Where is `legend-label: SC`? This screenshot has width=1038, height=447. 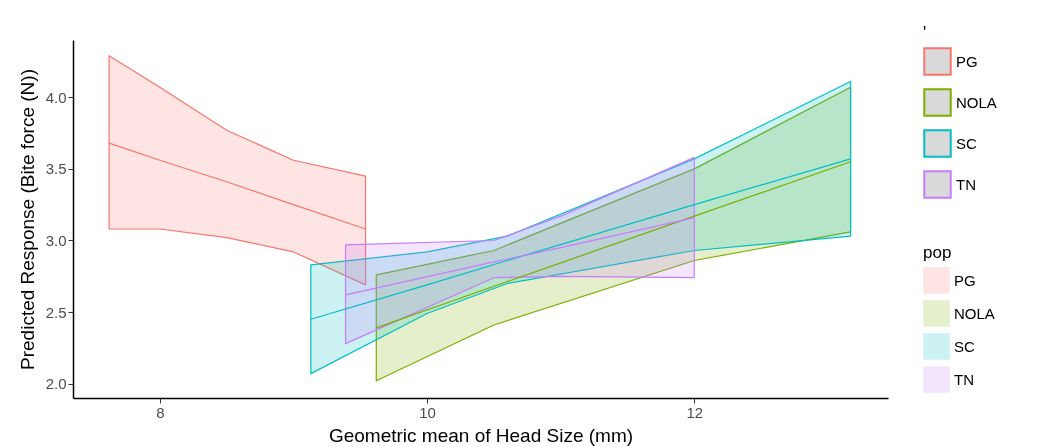 legend-label: SC is located at coordinates (964, 346).